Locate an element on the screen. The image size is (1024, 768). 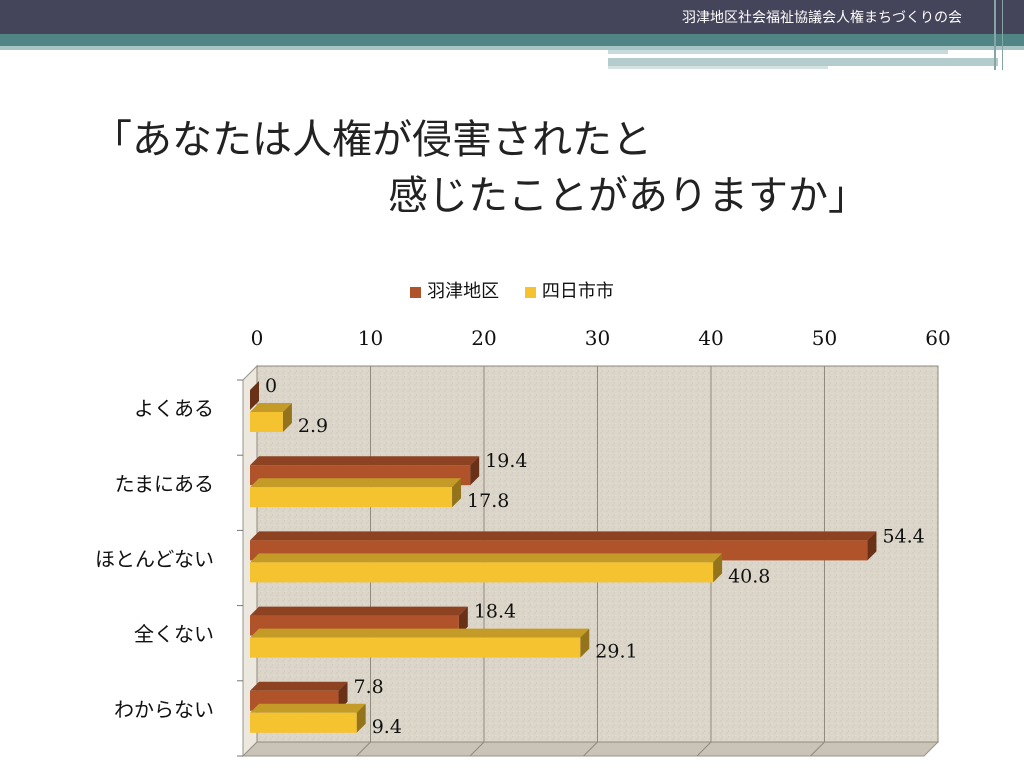
header-divider is located at coordinates (995, 35).